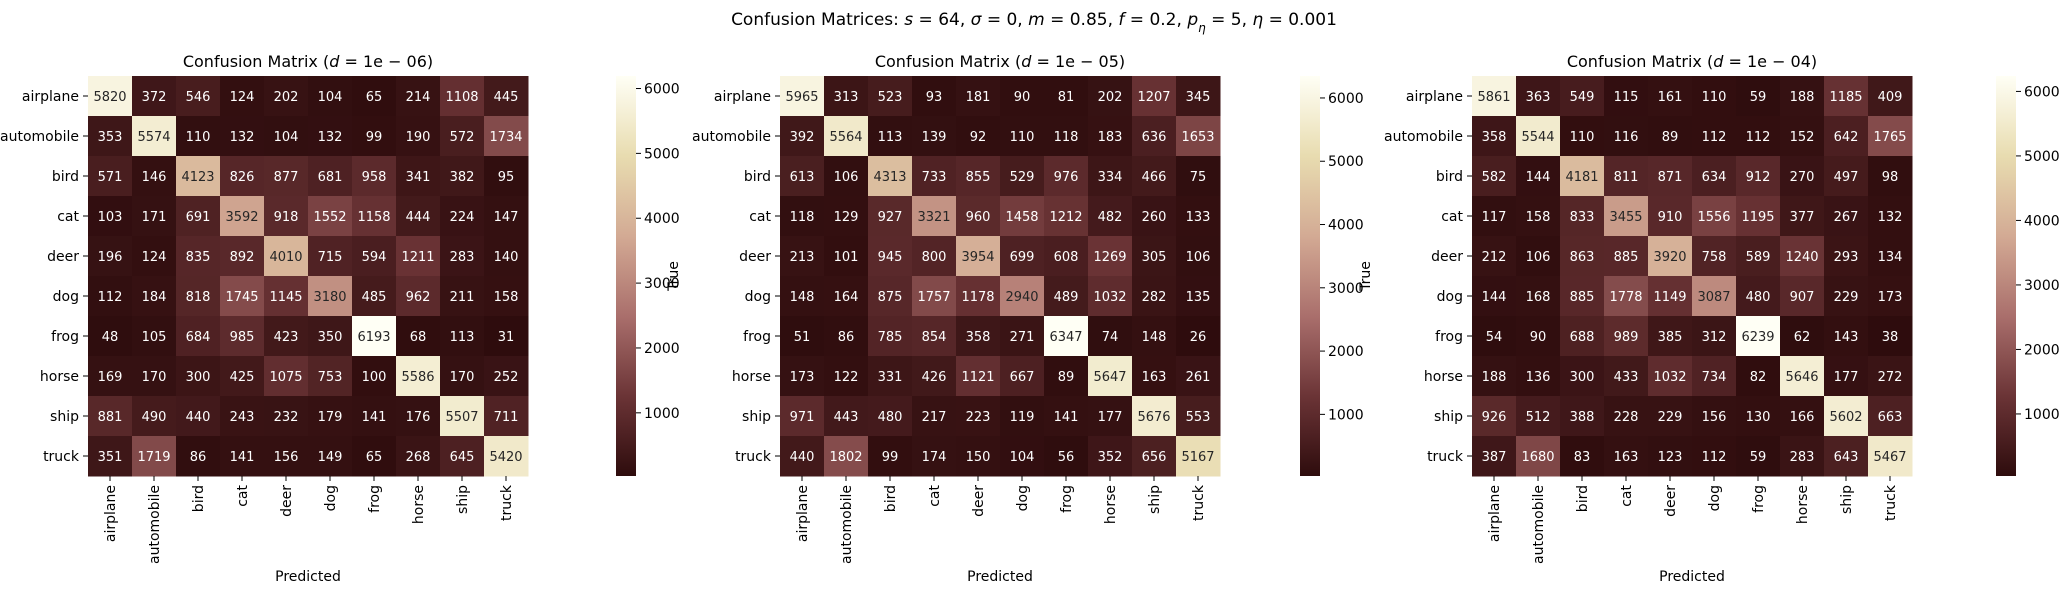 This screenshot has height=593, width=2068. I want to click on cell-value-label: 636, so click(1154, 137).